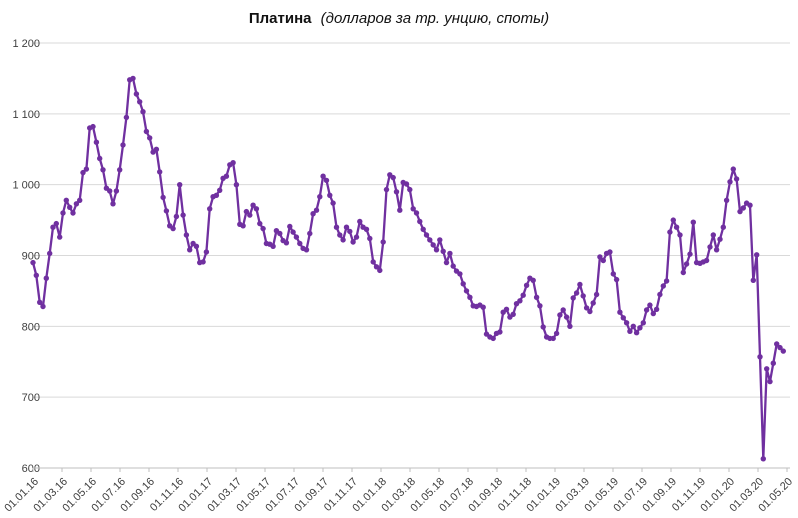  What do you see at coordinates (31, 398) in the screenshot?
I see `y-axis-tick-label: 700` at bounding box center [31, 398].